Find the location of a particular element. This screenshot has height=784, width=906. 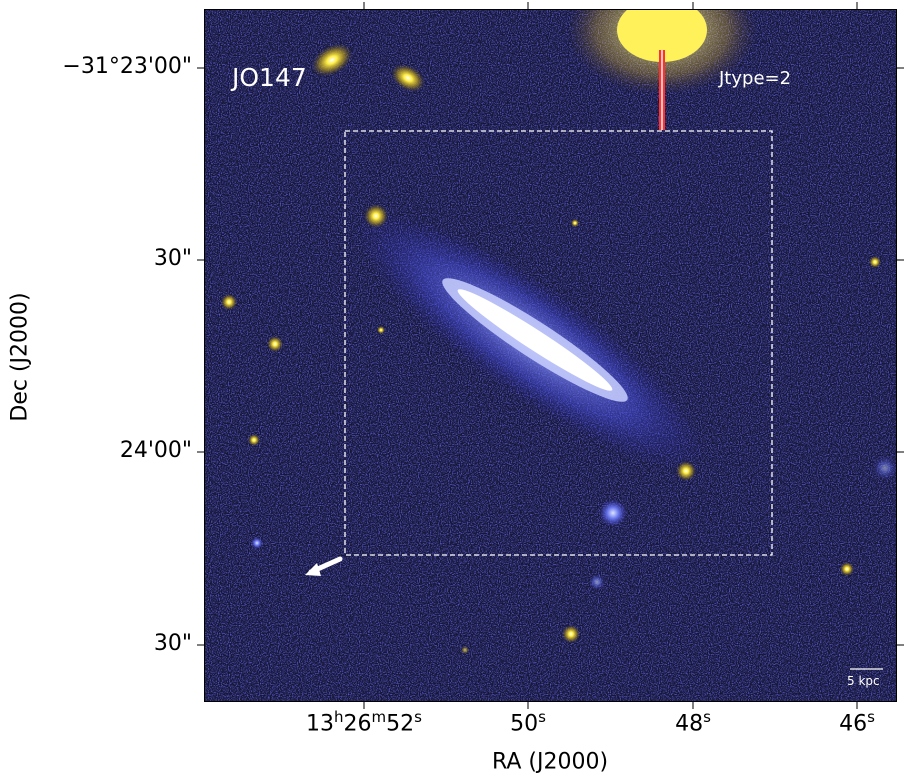

x-tick-label: 13h26m52s is located at coordinates (364, 722).